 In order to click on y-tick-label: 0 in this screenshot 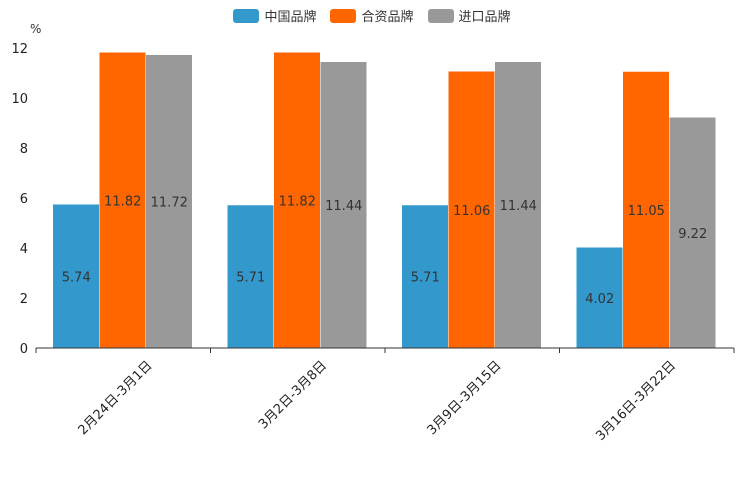, I will do `click(24, 349)`.